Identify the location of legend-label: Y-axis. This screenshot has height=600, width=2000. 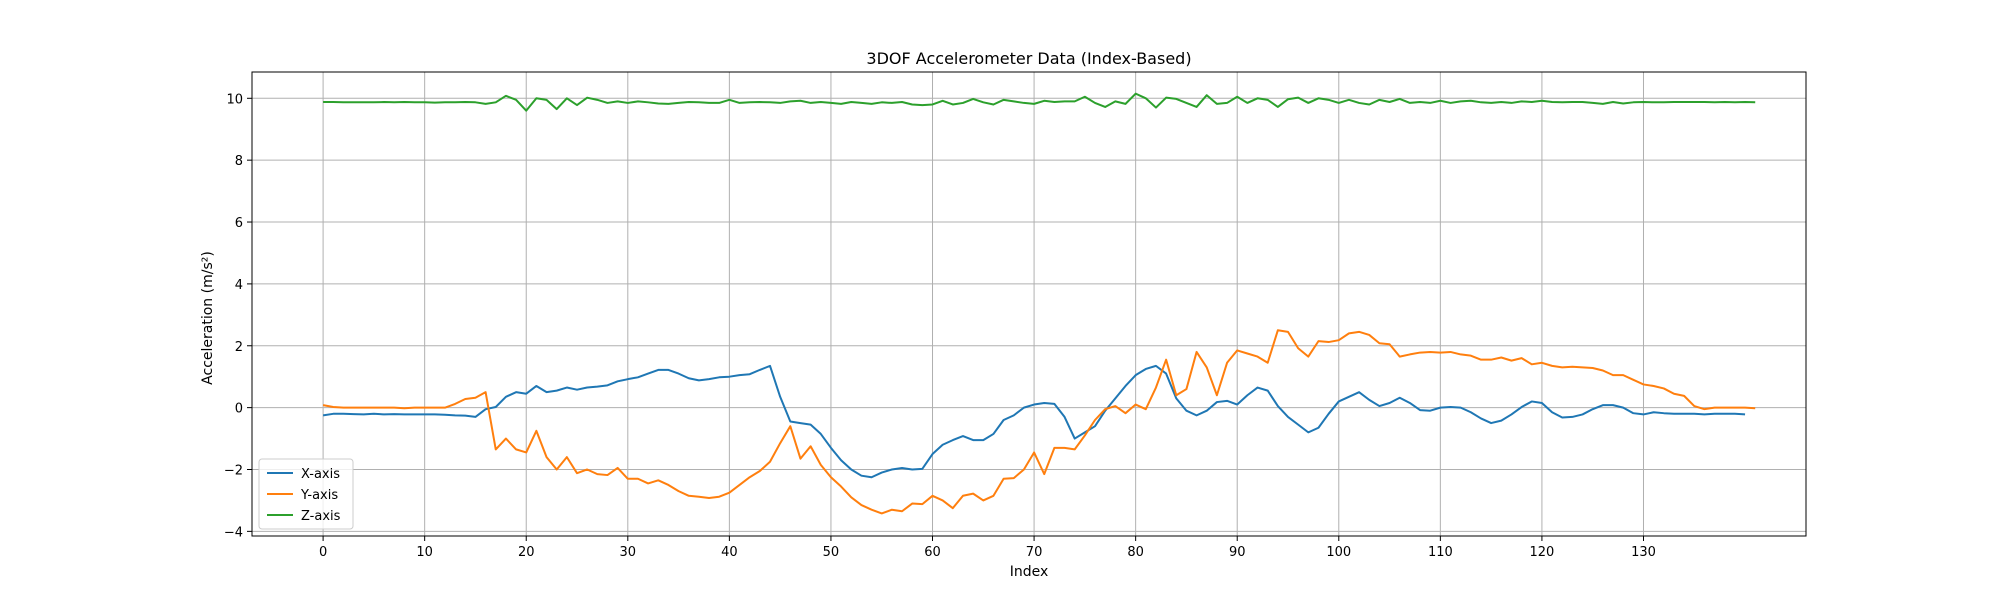
(319, 495).